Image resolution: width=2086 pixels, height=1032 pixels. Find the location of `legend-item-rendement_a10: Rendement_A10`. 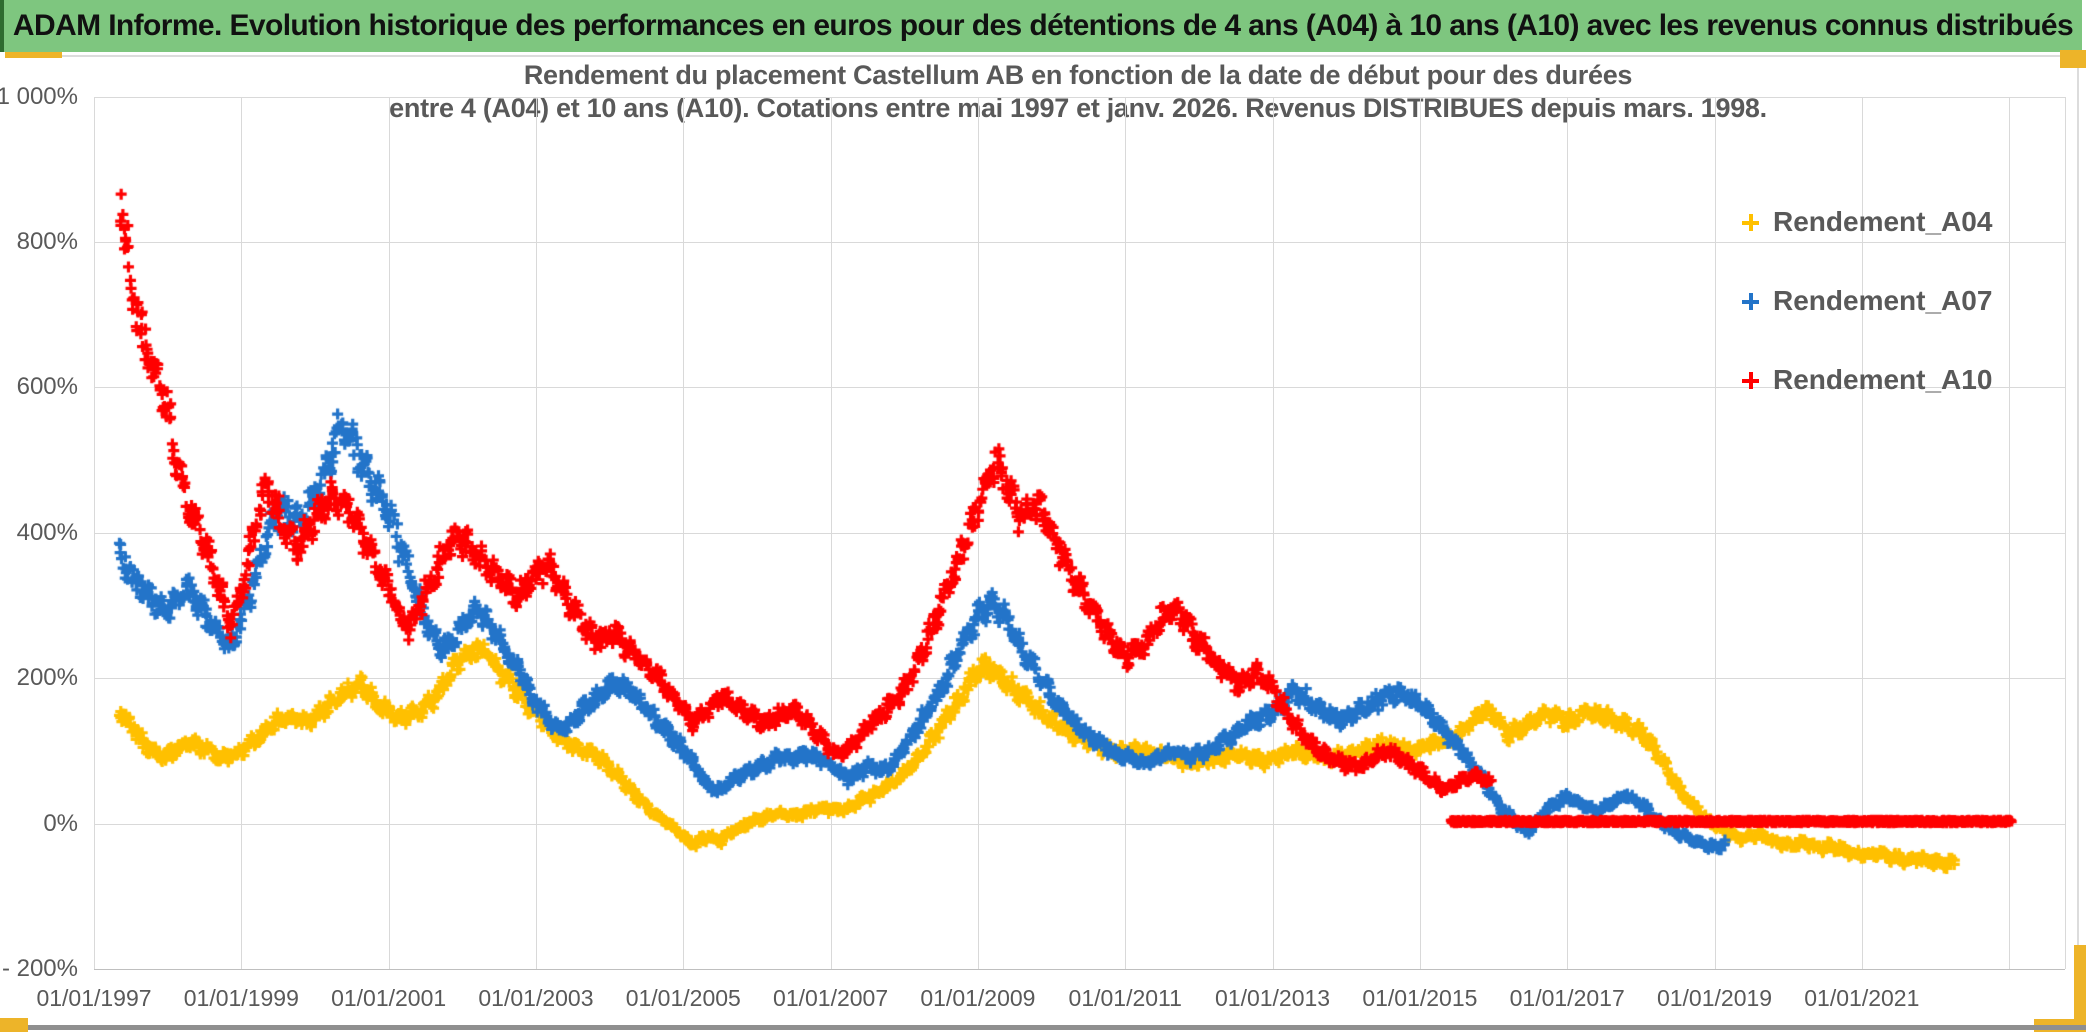

legend-item-rendement_a10: Rendement_A10 is located at coordinates (1867, 380).